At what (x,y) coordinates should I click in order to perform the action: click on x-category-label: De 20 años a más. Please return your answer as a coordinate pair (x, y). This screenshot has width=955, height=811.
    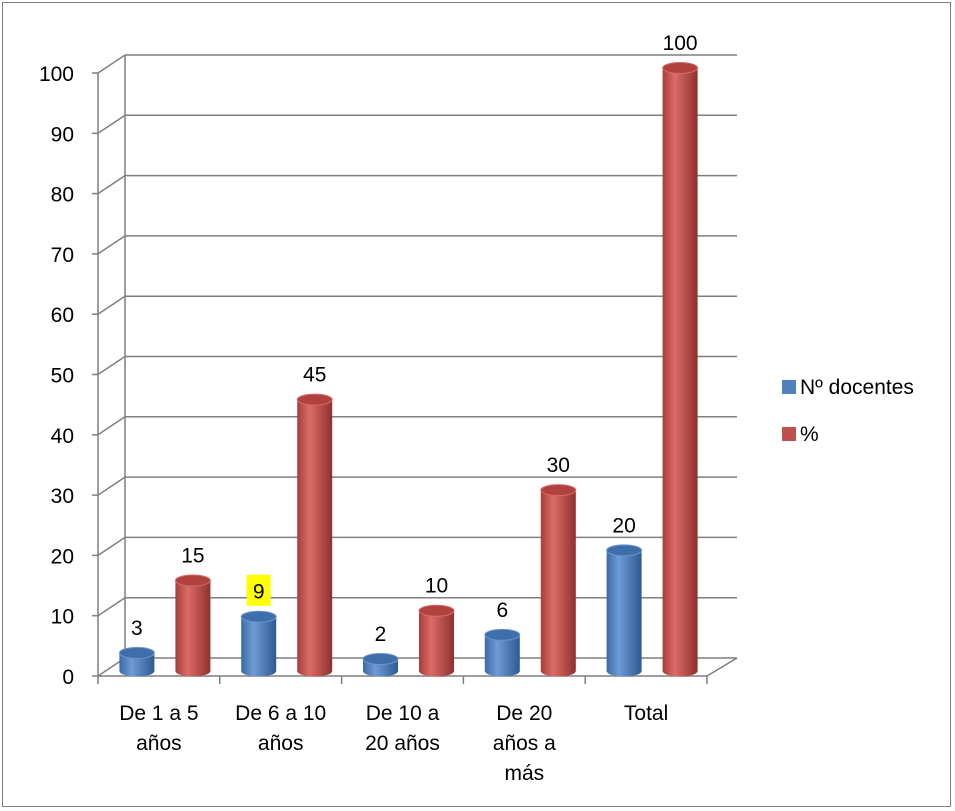
    Looking at the image, I should click on (524, 743).